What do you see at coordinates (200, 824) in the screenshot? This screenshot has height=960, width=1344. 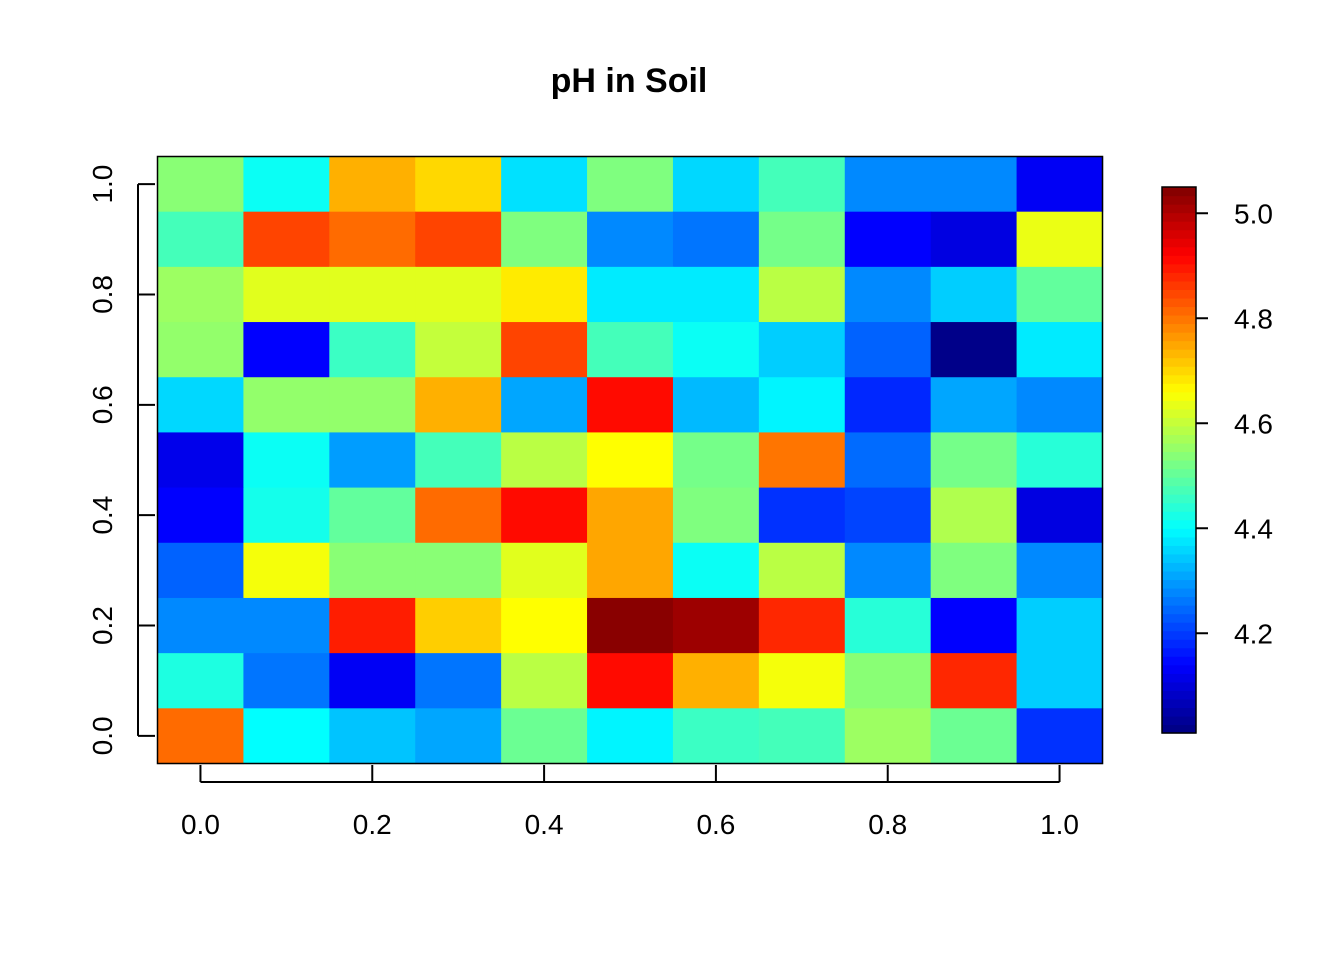 I see `x-tick-label: 0.0` at bounding box center [200, 824].